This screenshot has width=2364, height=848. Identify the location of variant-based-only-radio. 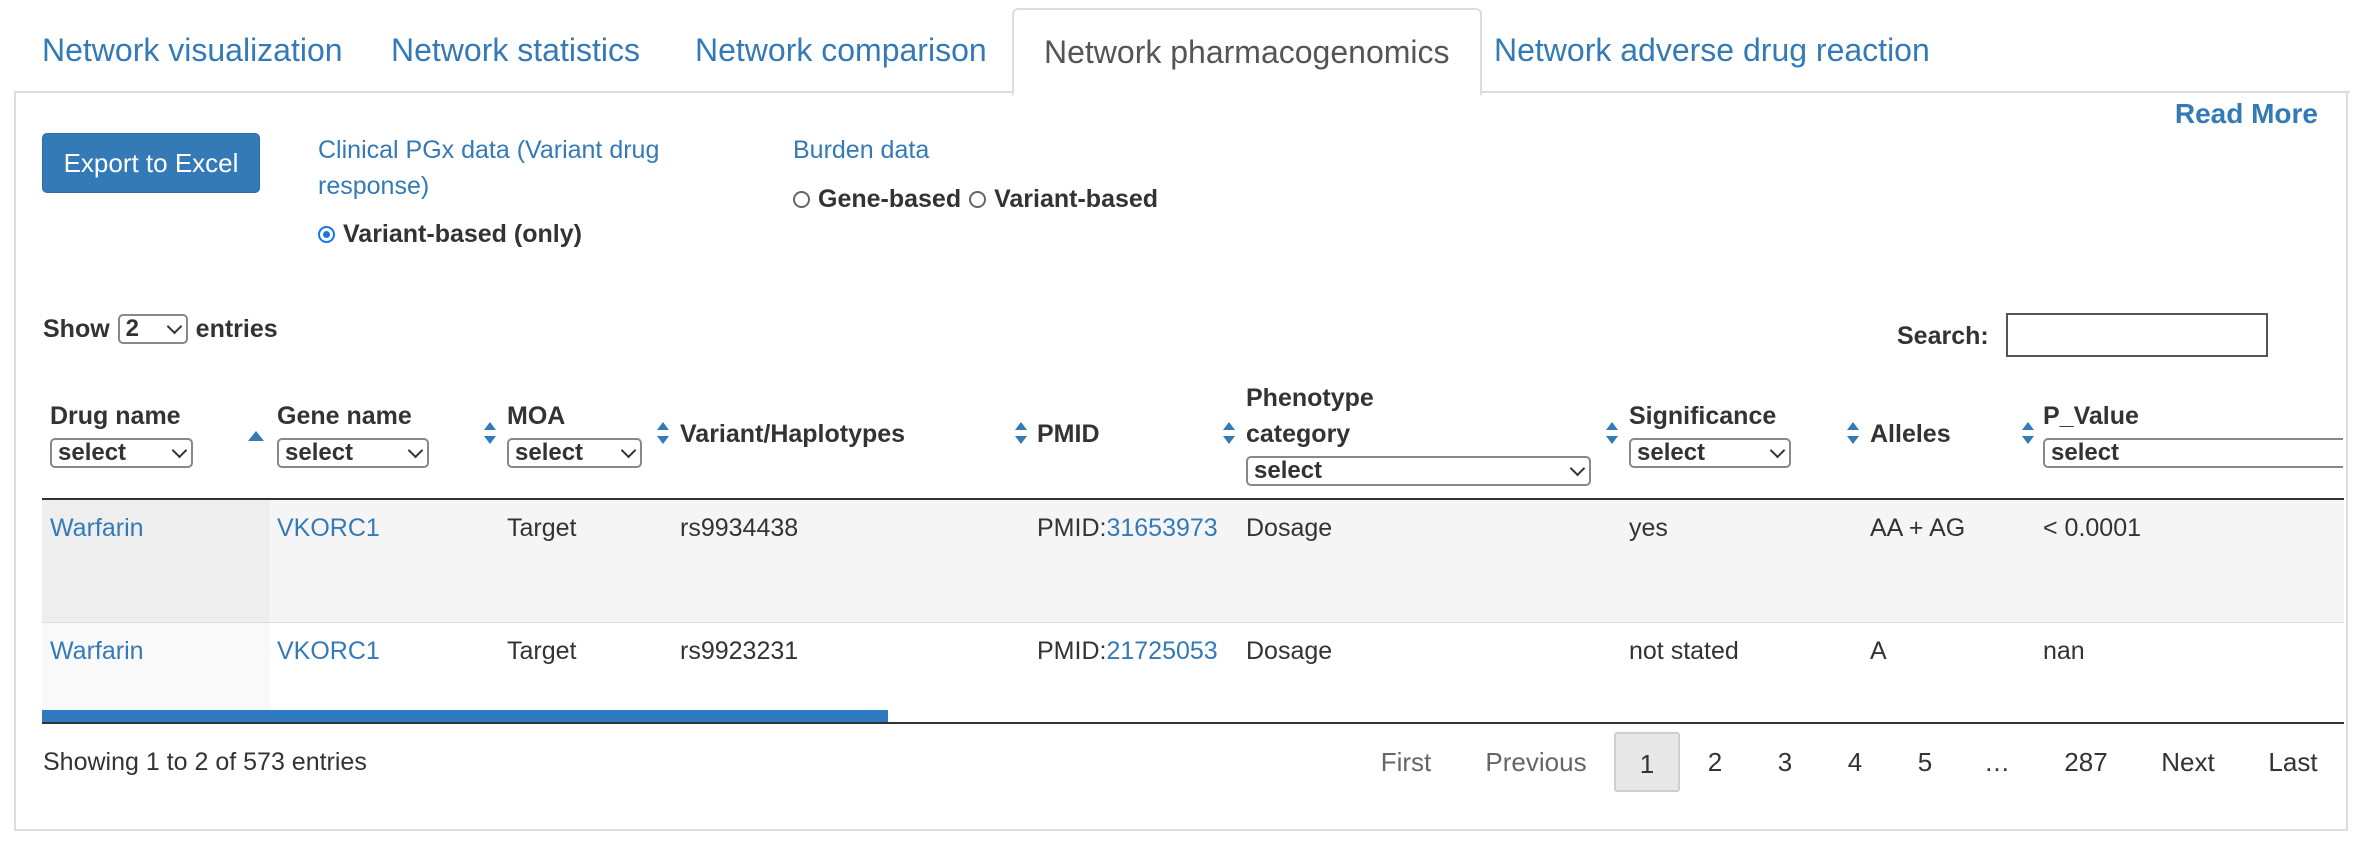
(326, 234).